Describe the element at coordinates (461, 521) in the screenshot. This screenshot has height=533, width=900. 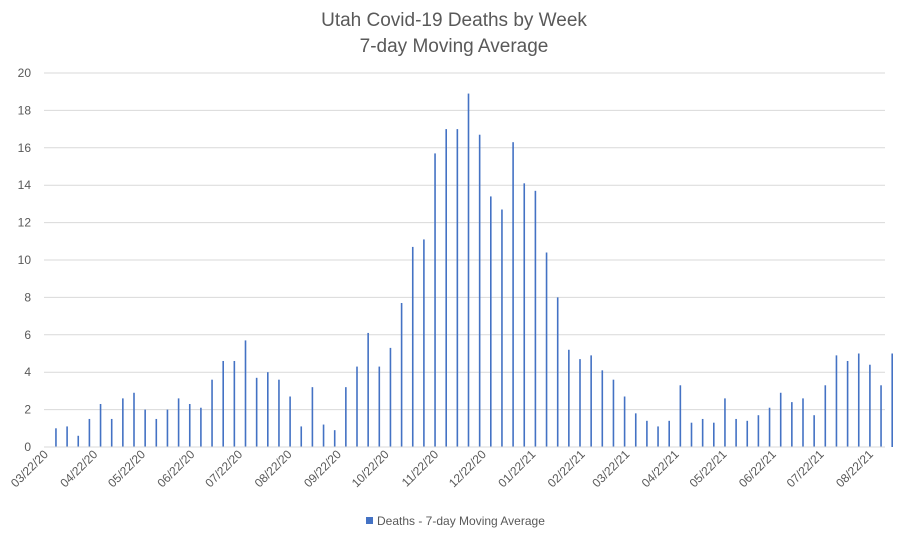
I see `legend-label: Deaths - 7-day Moving Average` at that location.